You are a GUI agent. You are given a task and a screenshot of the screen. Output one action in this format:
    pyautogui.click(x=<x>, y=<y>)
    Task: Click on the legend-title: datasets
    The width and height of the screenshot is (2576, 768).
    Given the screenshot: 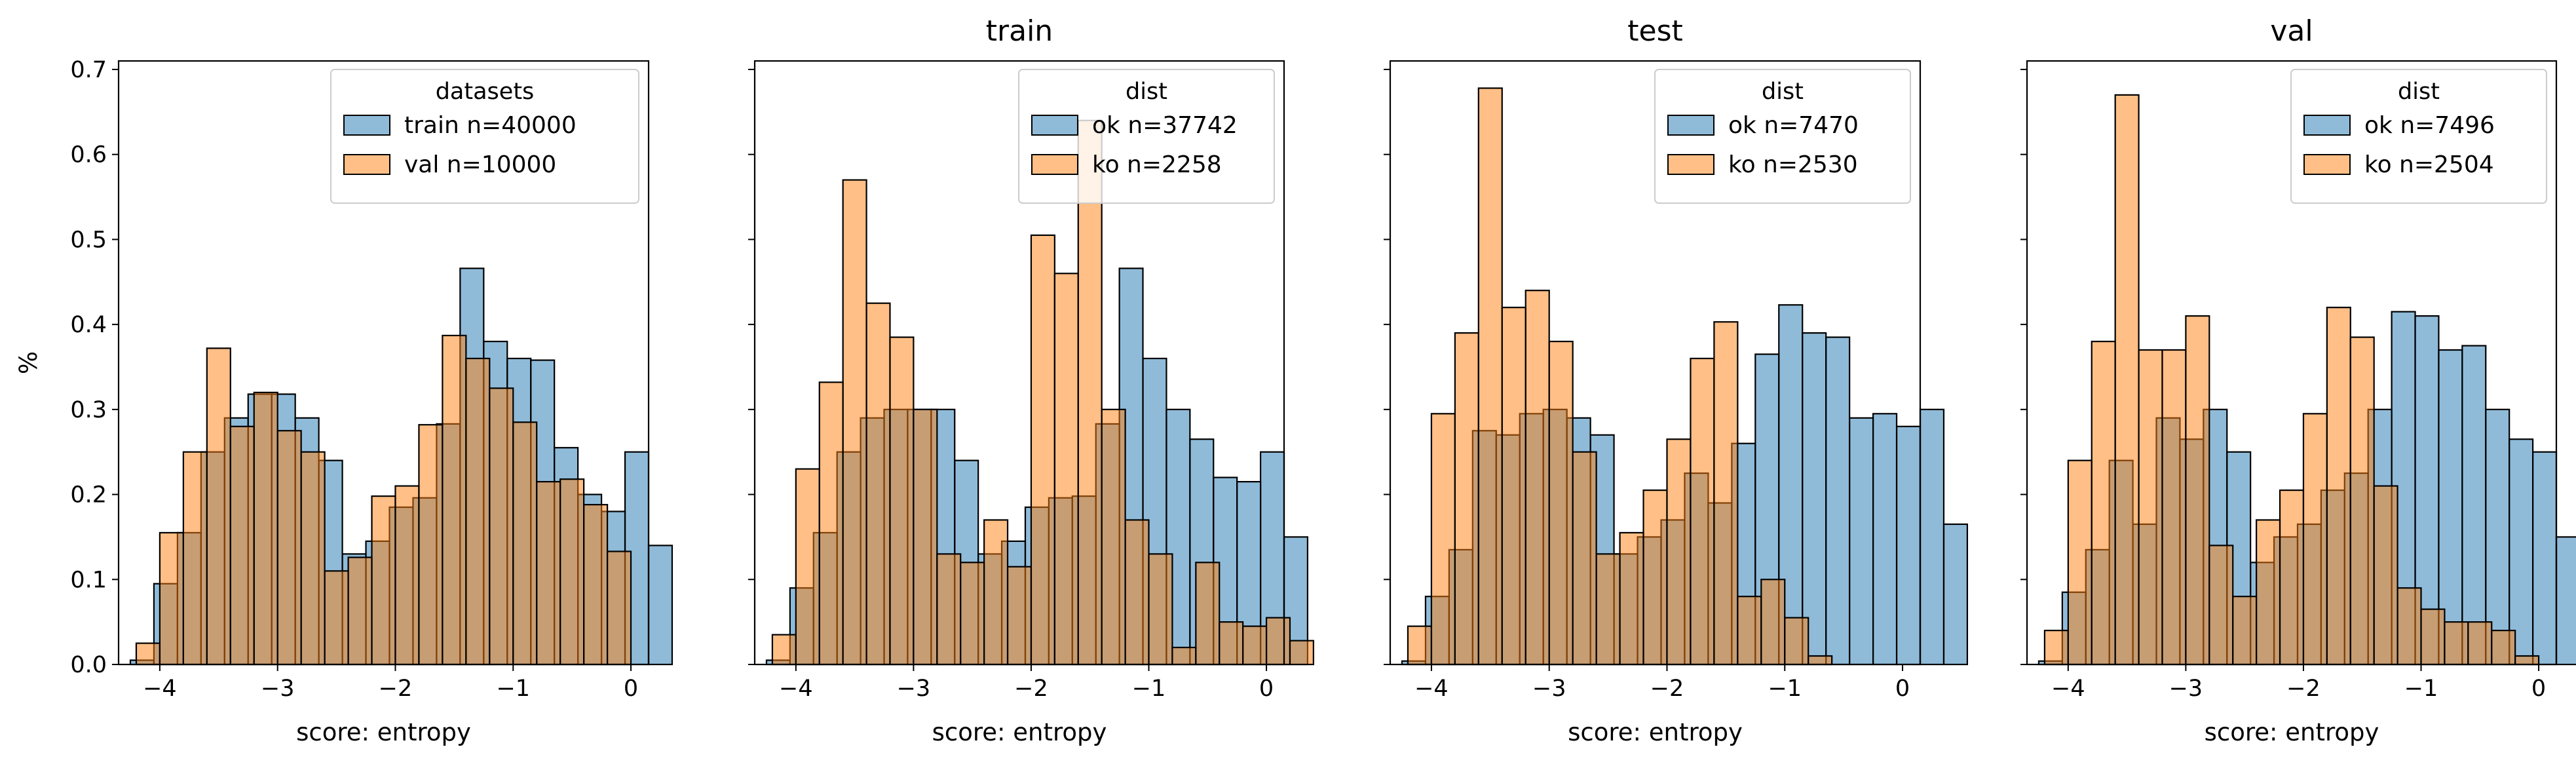 What is the action you would take?
    pyautogui.click(x=486, y=92)
    